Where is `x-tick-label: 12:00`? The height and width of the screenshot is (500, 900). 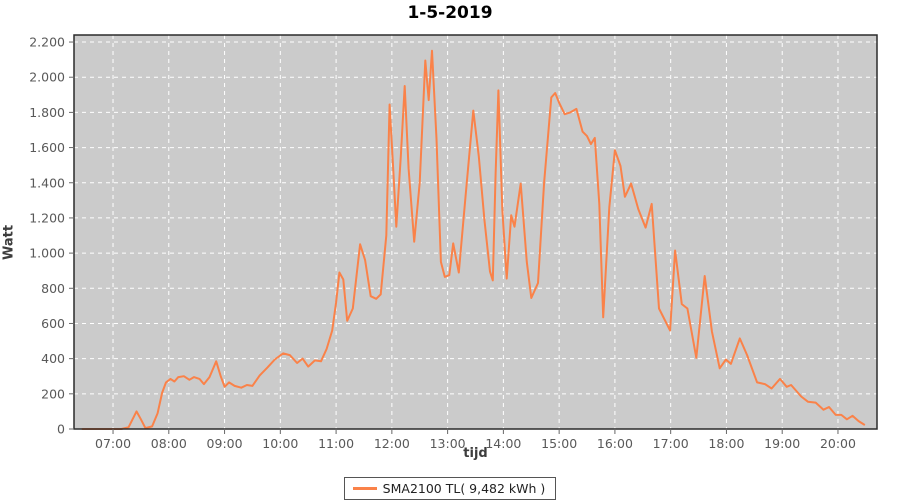
x-tick-label: 12:00 is located at coordinates (392, 443).